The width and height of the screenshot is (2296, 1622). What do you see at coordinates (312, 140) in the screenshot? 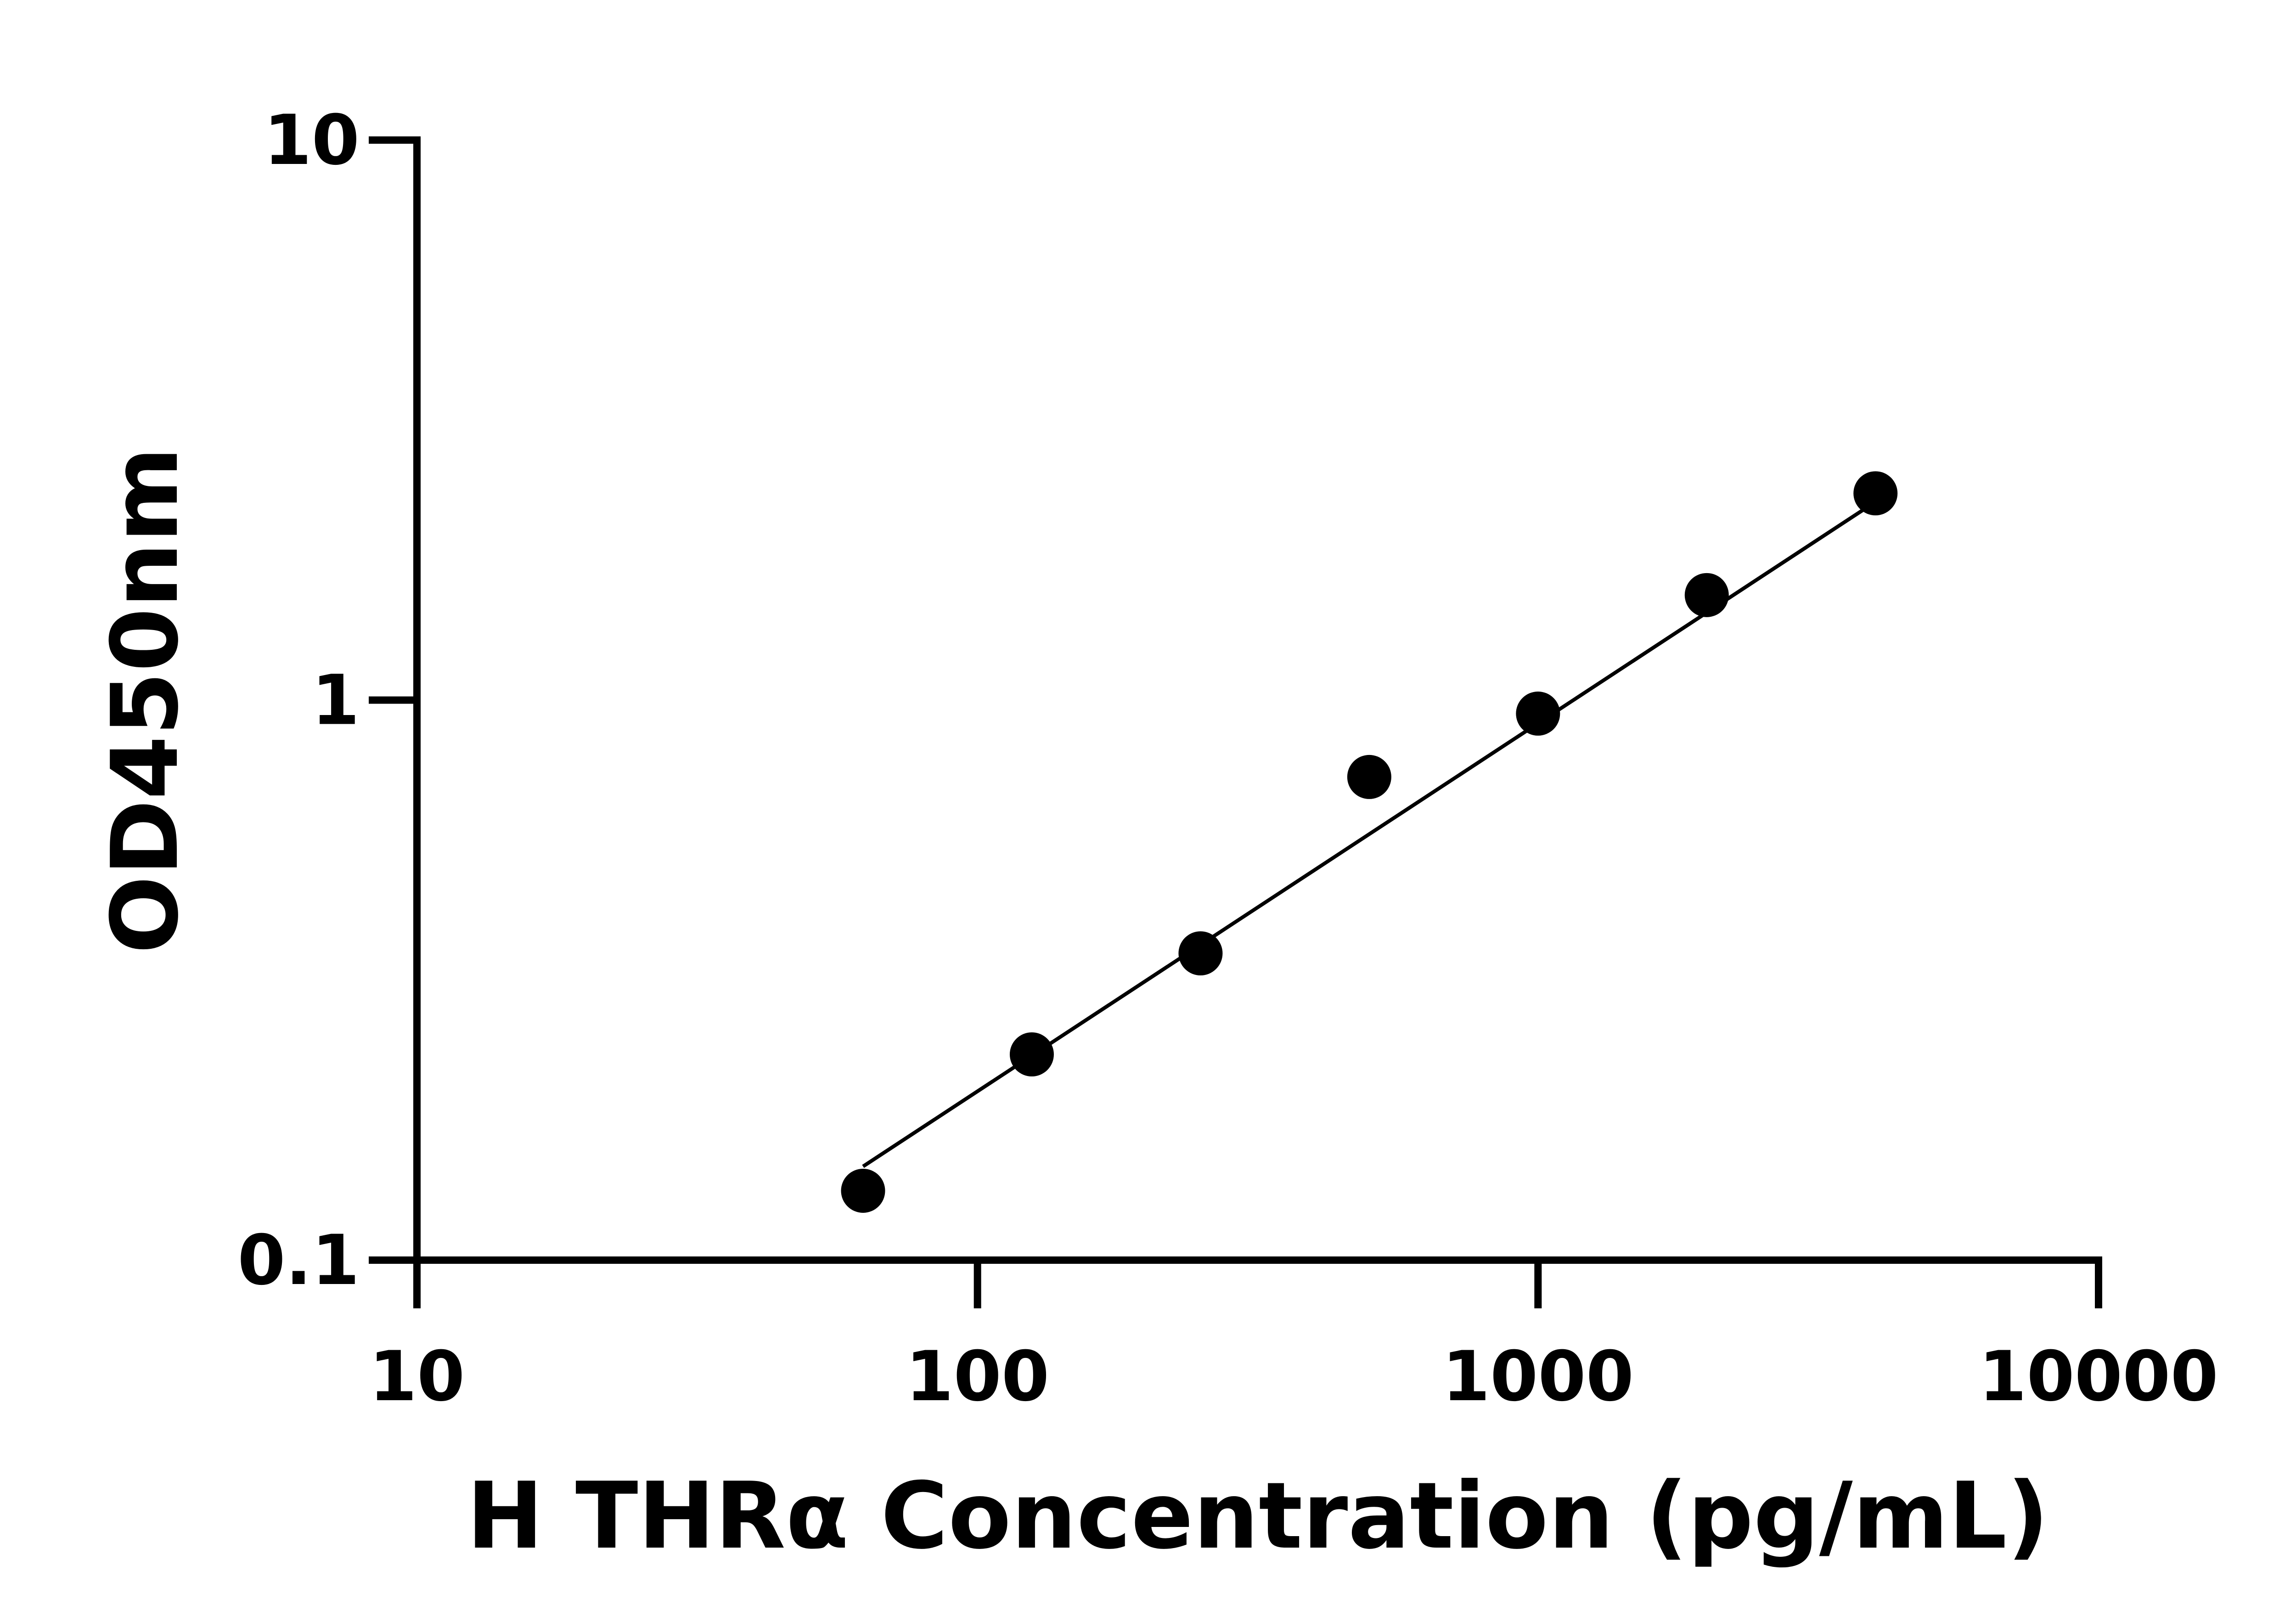
I see `y-tick-label: 10` at bounding box center [312, 140].